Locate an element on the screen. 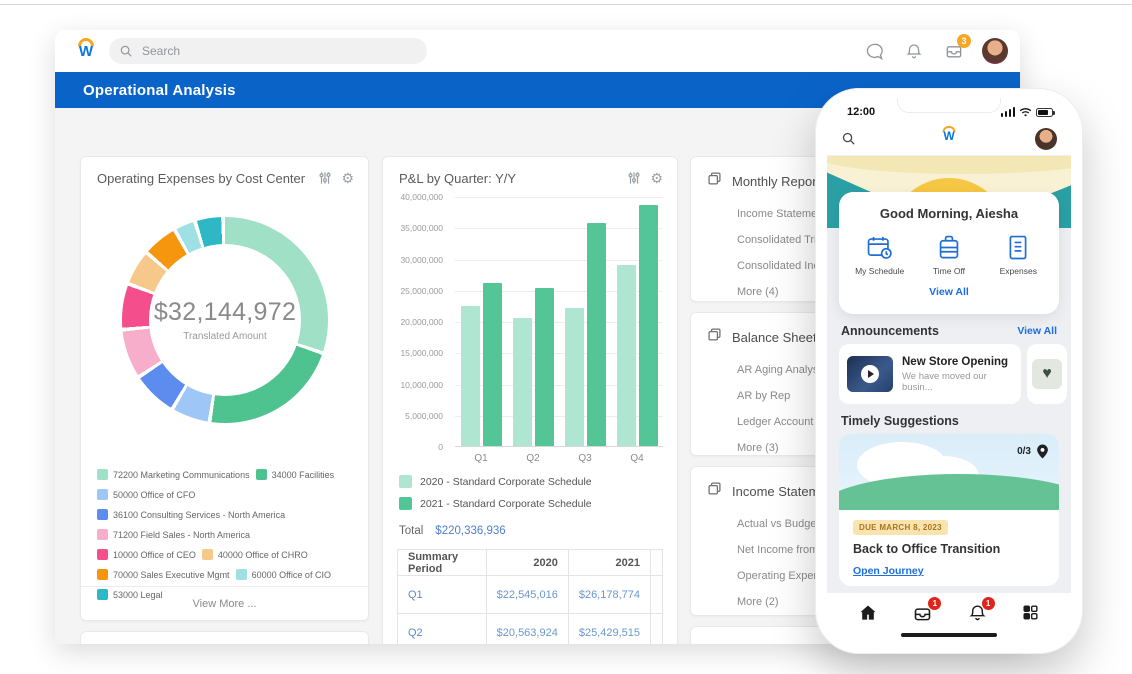 This screenshot has height=674, width=1132. legend-item: 60000 Office of CIO is located at coordinates (283, 574).